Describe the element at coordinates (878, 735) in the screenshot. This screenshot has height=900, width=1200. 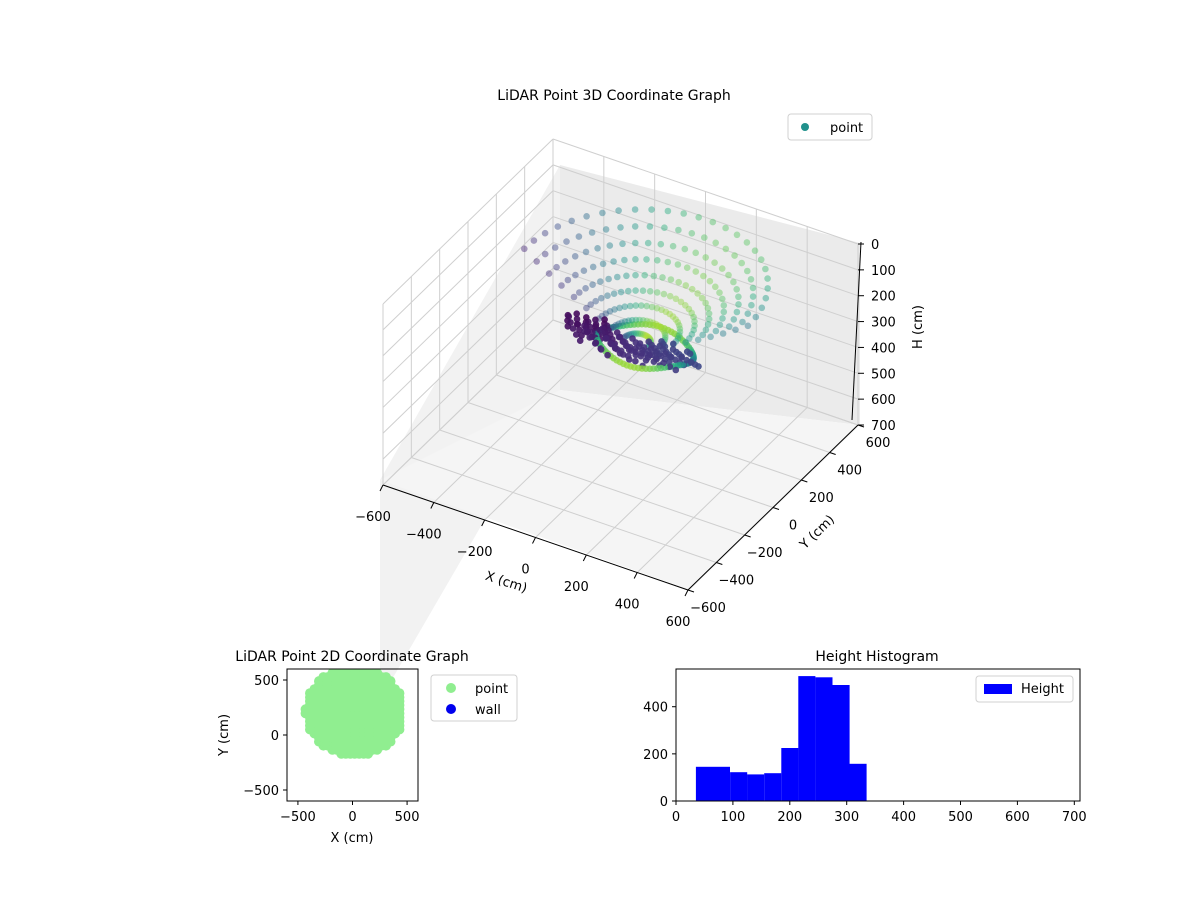
I see `histogram-frame` at that location.